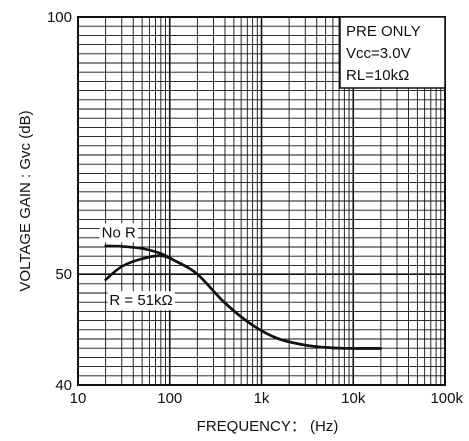 This screenshot has width=469, height=441. Describe the element at coordinates (63, 385) in the screenshot. I see `y-tick-label: 40` at that location.